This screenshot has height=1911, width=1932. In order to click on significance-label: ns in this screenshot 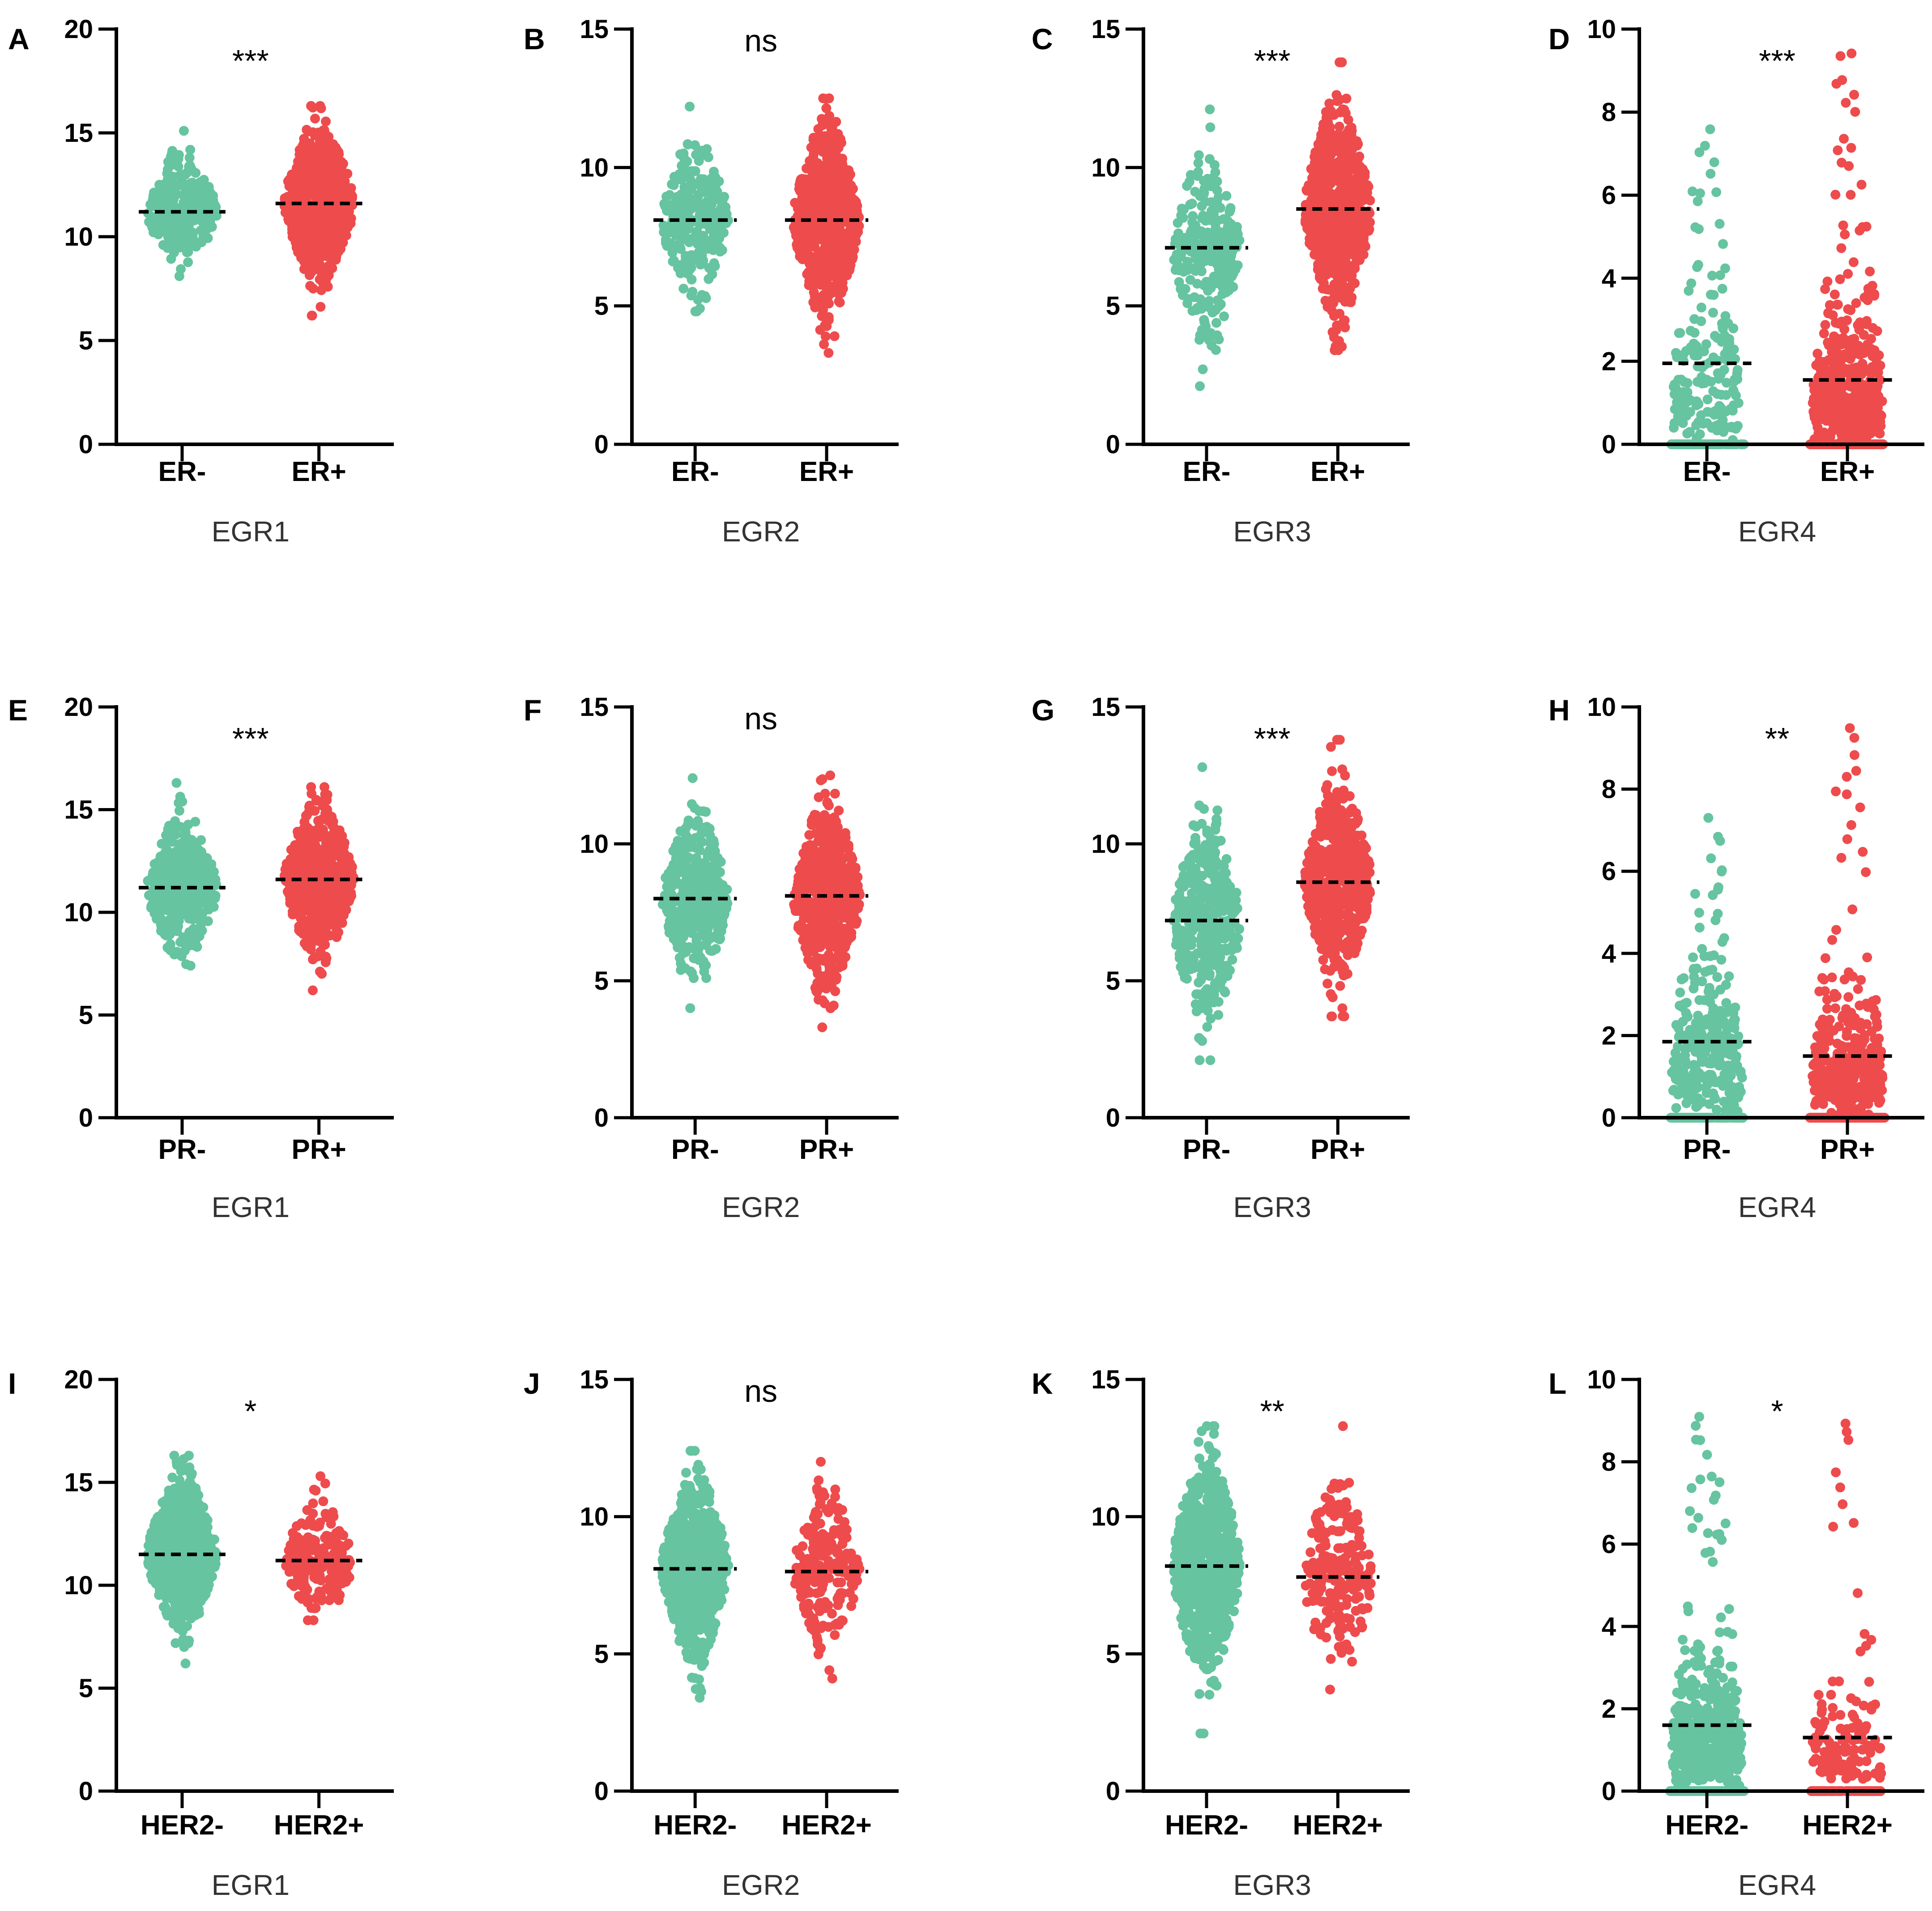, I will do `click(760, 40)`.